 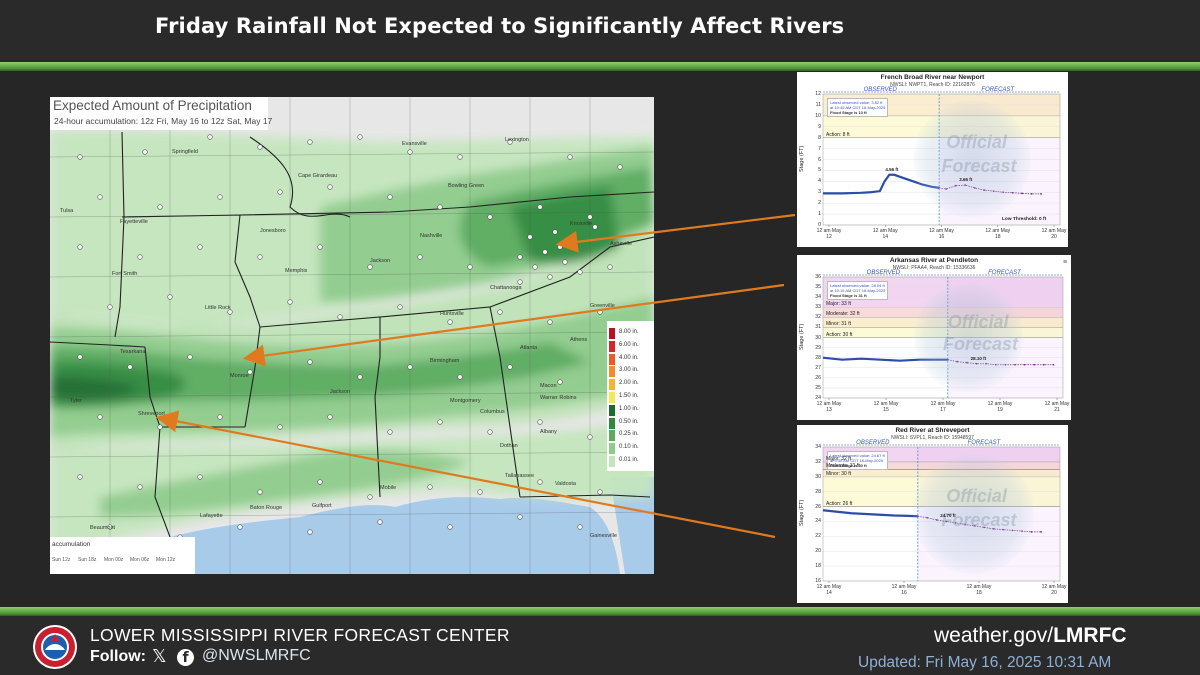 I want to click on hydrograph-plot, so click(x=943, y=337).